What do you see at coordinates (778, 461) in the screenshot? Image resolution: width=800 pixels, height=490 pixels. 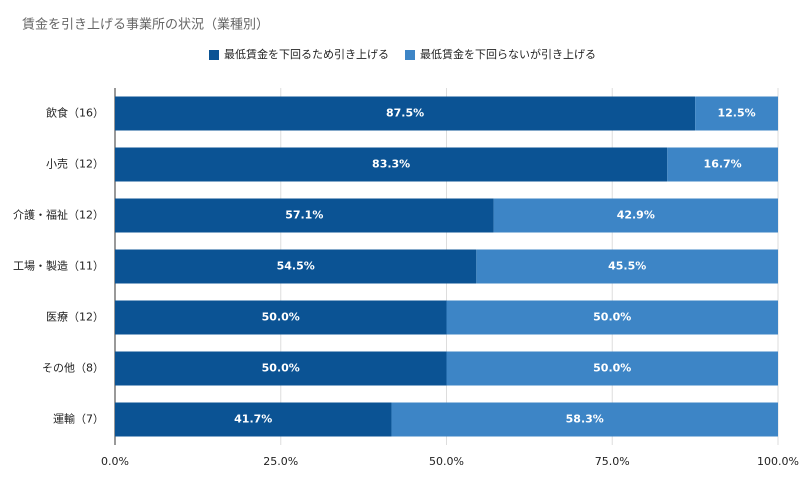 I see `x-tick-label: 100.0%` at bounding box center [778, 461].